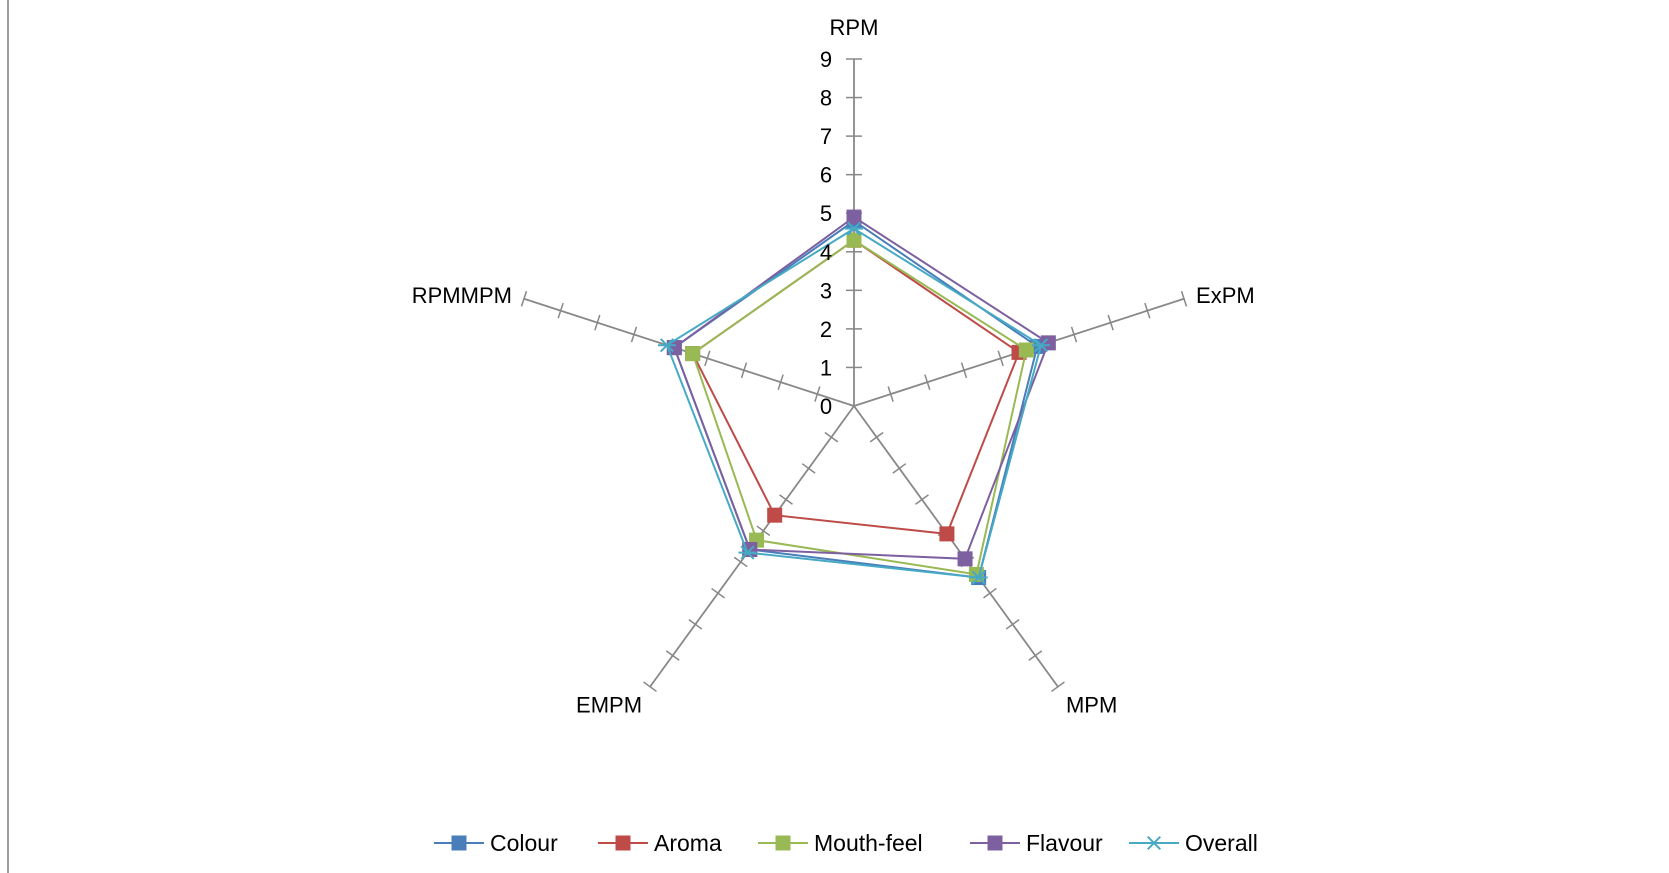 Image resolution: width=1669 pixels, height=873 pixels. Describe the element at coordinates (459, 843) in the screenshot. I see `legend-marker-colour` at that location.